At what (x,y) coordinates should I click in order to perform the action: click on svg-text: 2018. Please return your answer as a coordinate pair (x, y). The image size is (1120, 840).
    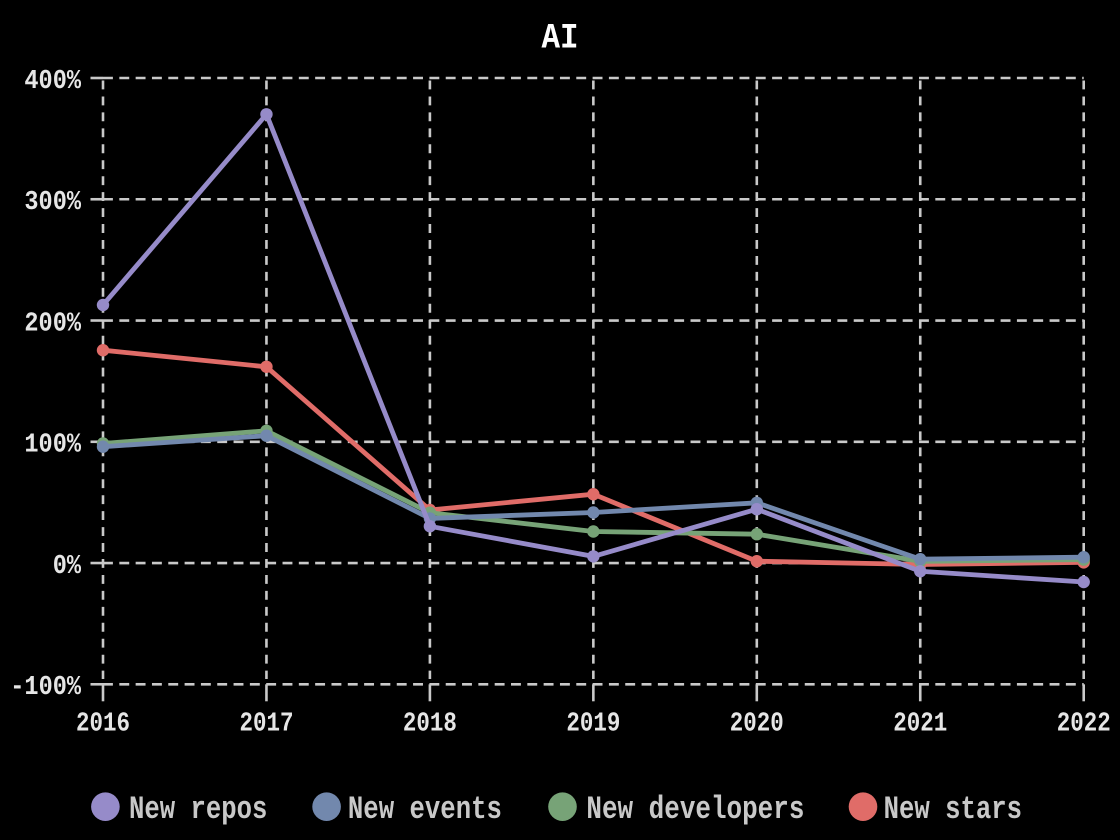
    Looking at the image, I should click on (430, 725).